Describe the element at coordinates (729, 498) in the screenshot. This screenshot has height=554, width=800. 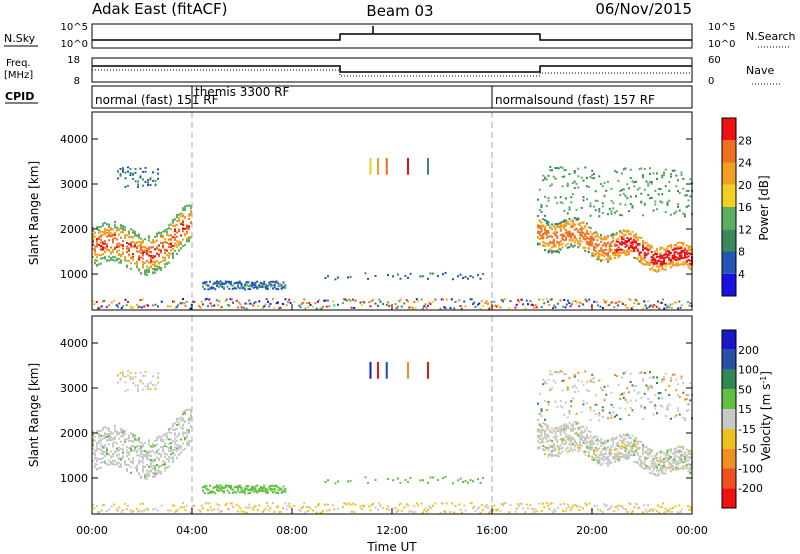
I see `velocity-colorbar-color-cell` at that location.